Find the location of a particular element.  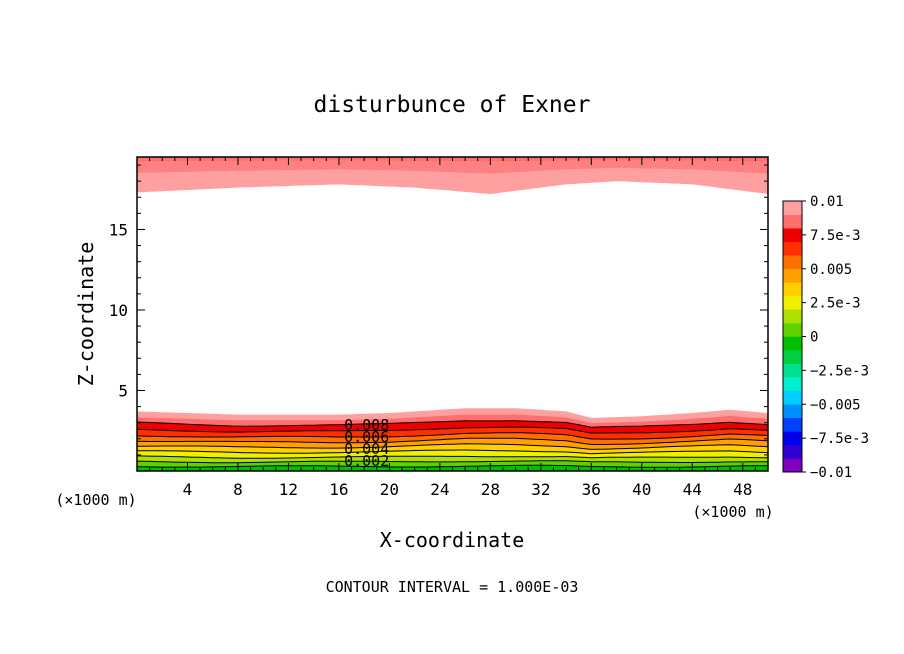

contour-label: 0.006 is located at coordinates (366, 437).